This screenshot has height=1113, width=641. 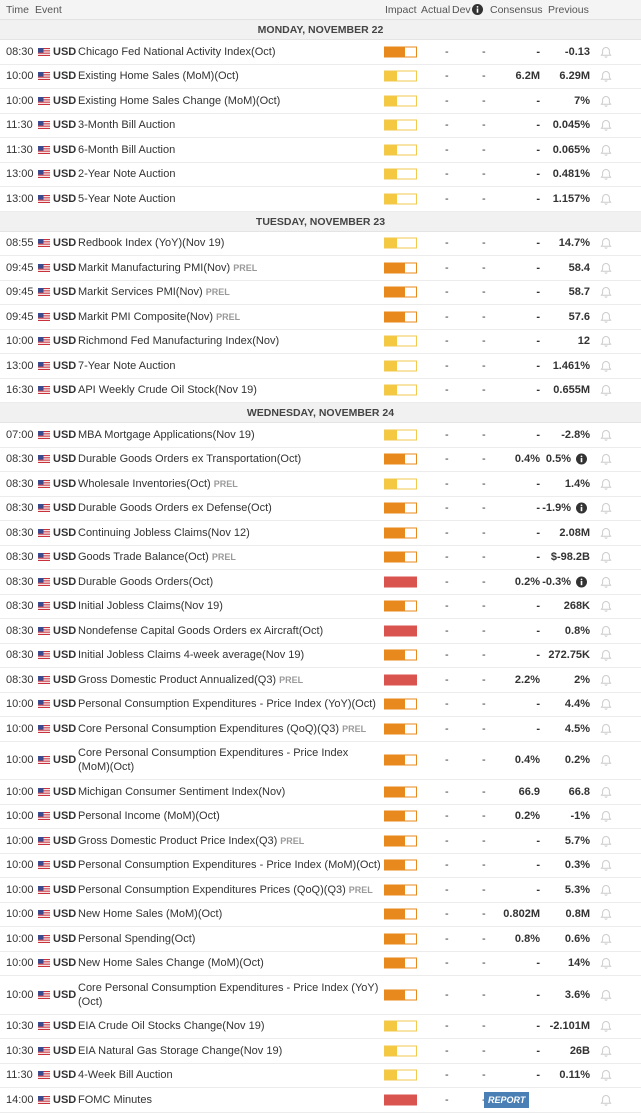 I want to click on previous: 0.045%, so click(x=571, y=125).